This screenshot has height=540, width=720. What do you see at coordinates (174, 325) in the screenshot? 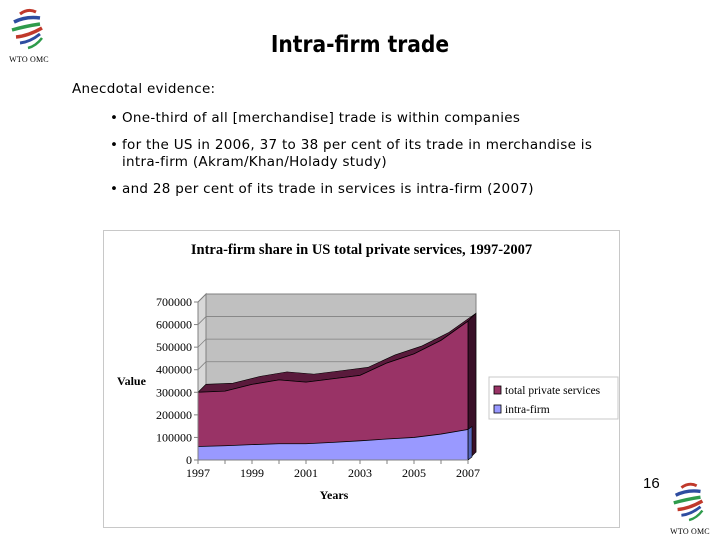
I see `svg-text: 600000` at bounding box center [174, 325].